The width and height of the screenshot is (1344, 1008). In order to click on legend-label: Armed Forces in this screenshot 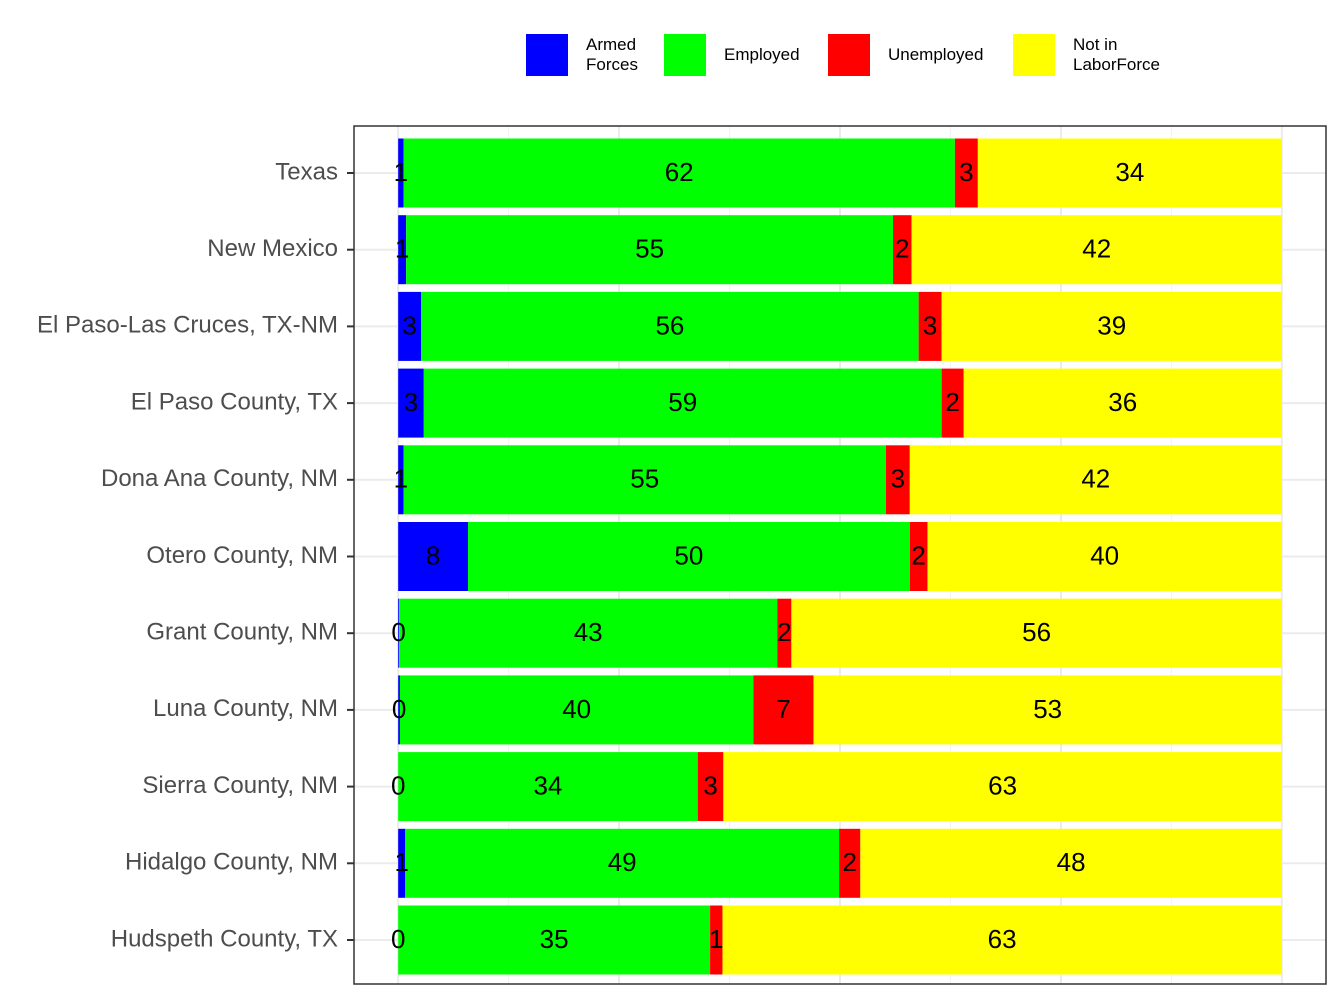, I will do `click(612, 54)`.